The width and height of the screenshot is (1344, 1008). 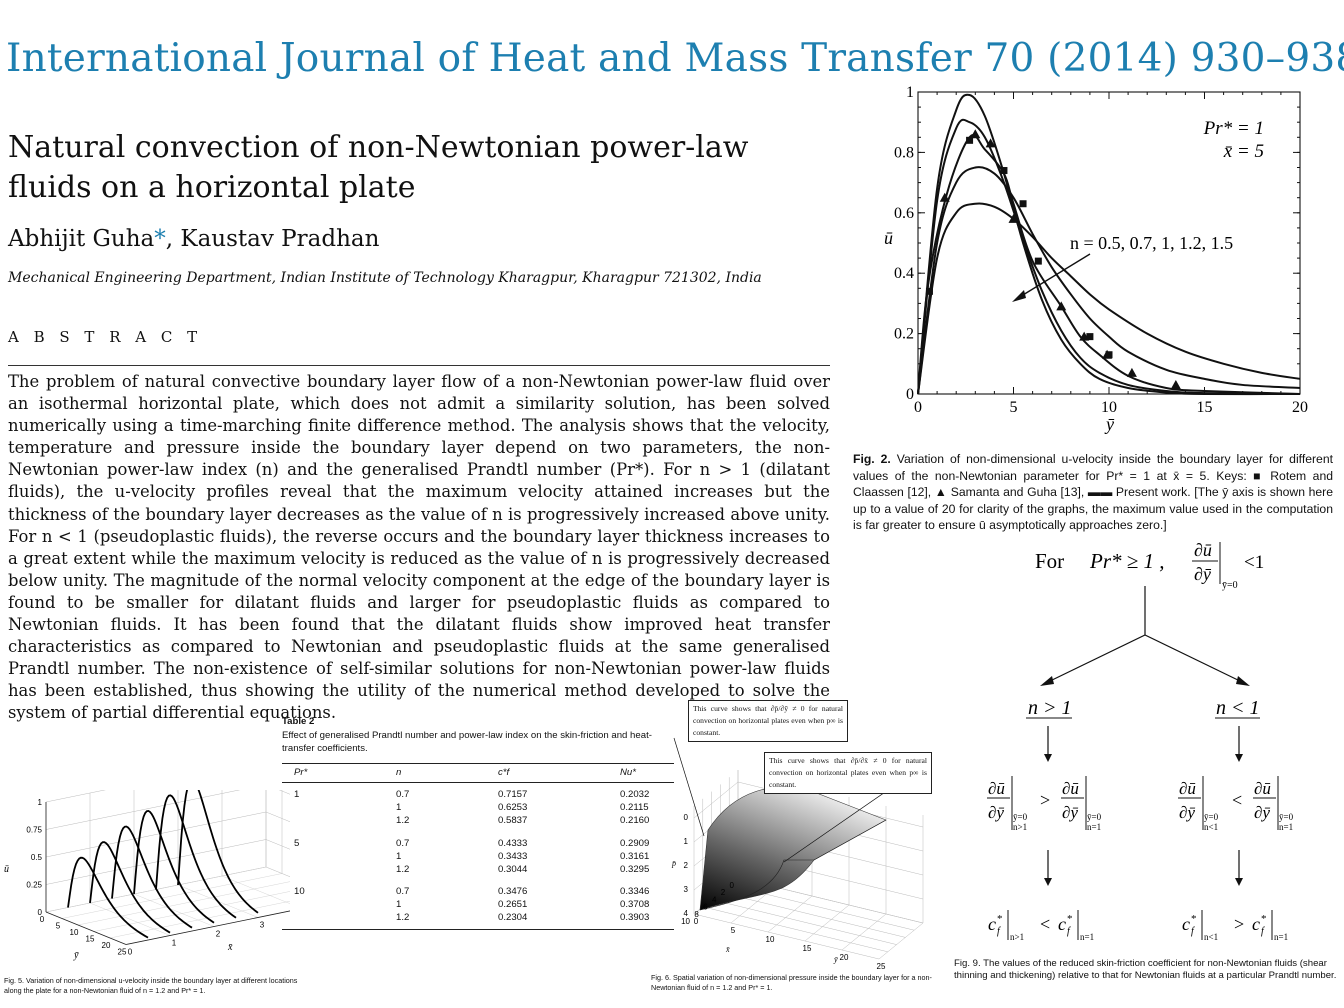 I want to click on fig2-ytick-label: 0.6, so click(x=904, y=213).